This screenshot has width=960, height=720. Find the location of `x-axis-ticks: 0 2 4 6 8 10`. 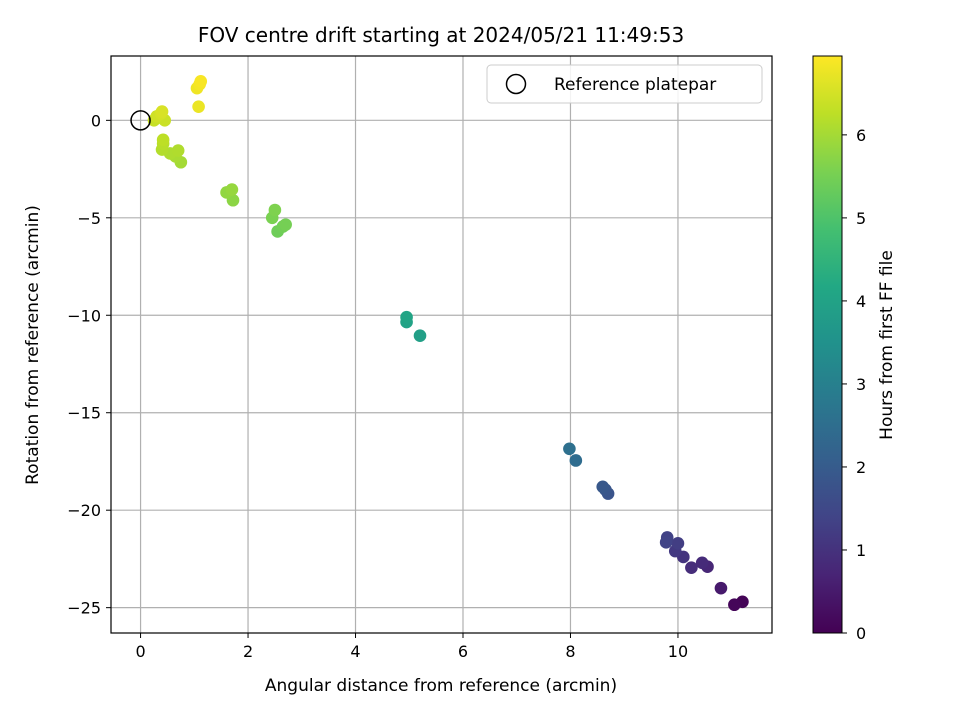

x-axis-ticks: 0 2 4 6 8 10 is located at coordinates (411, 647).